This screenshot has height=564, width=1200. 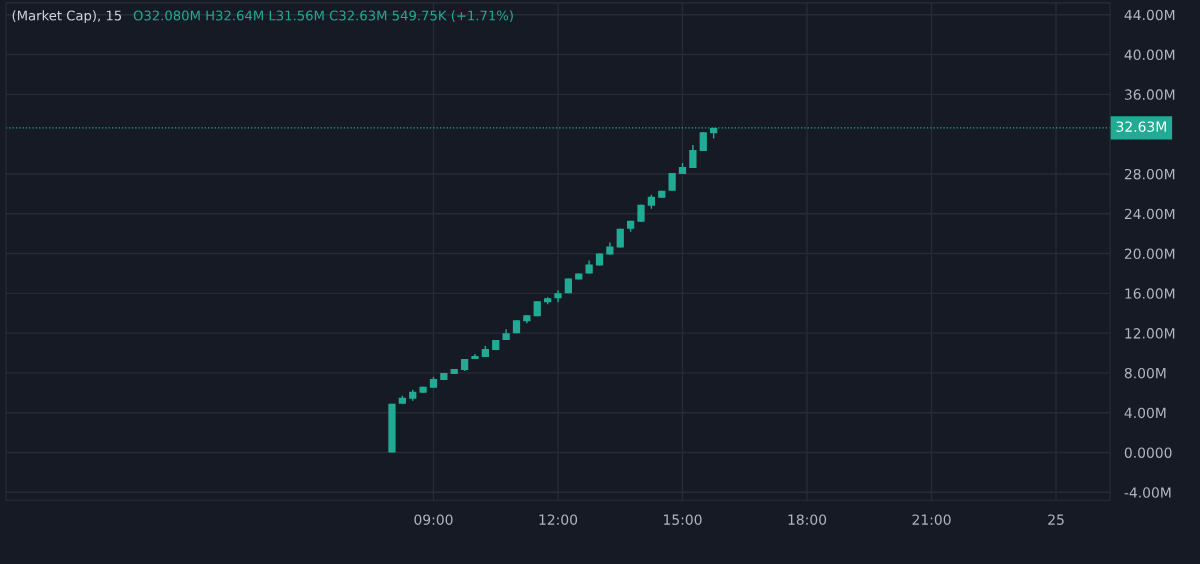 I want to click on y-tick-label: 20.00M, so click(x=1149, y=254).